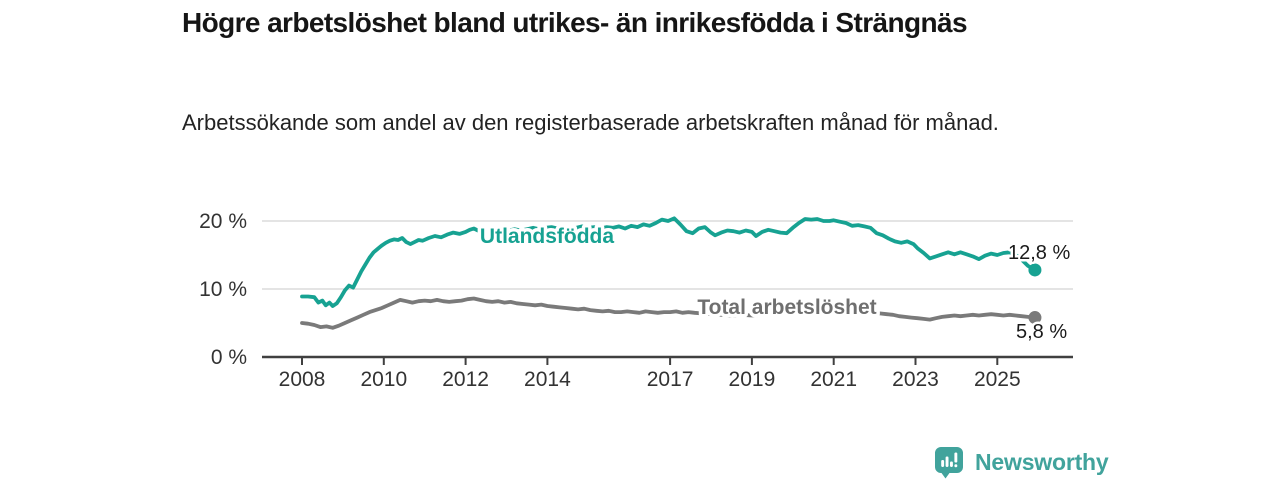  I want to click on x-tick-label: 2014, so click(547, 379).